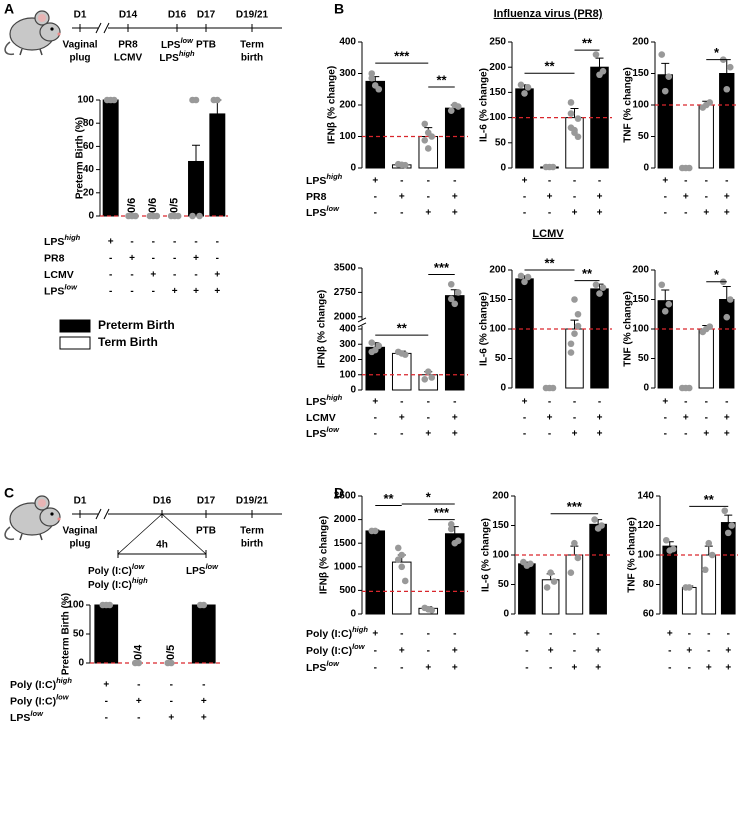  What do you see at coordinates (128, 58) in the screenshot?
I see `timeline-label: LCMV` at bounding box center [128, 58].